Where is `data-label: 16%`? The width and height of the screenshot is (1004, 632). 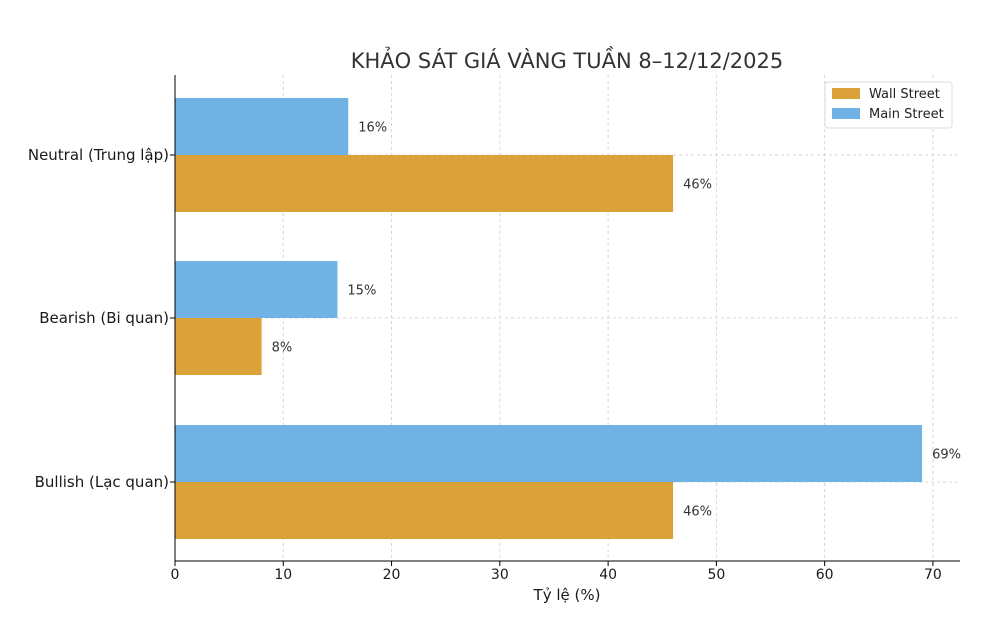
data-label: 16% is located at coordinates (372, 128).